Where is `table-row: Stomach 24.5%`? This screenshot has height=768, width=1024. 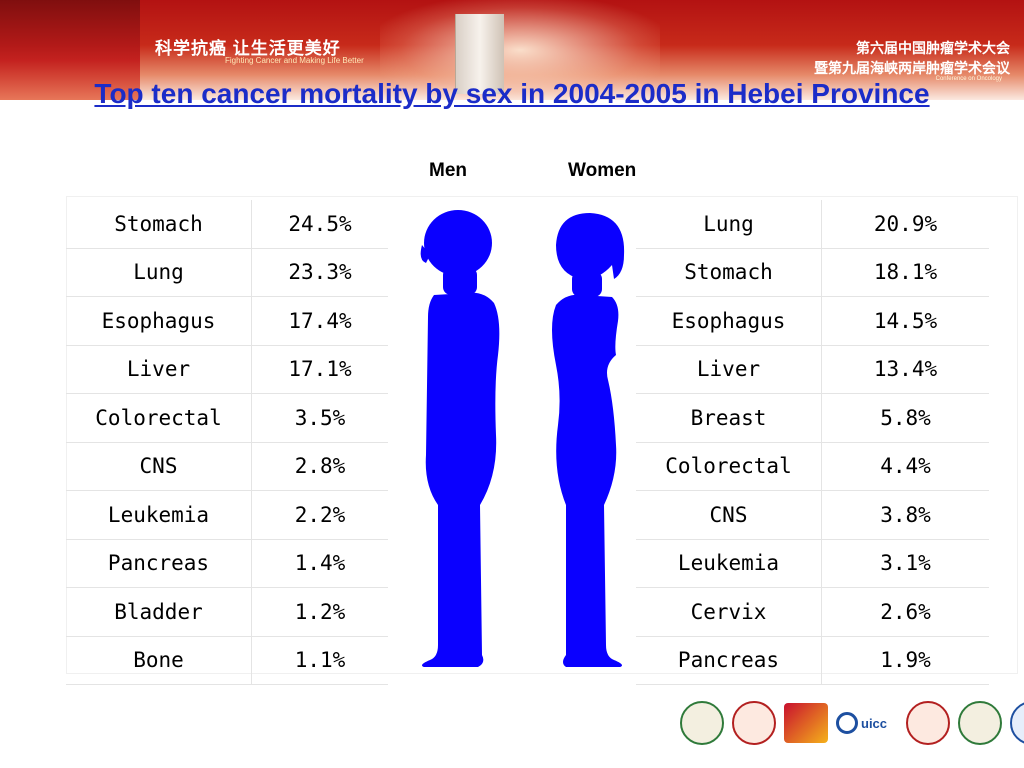
table-row: Stomach 24.5% is located at coordinates (227, 224).